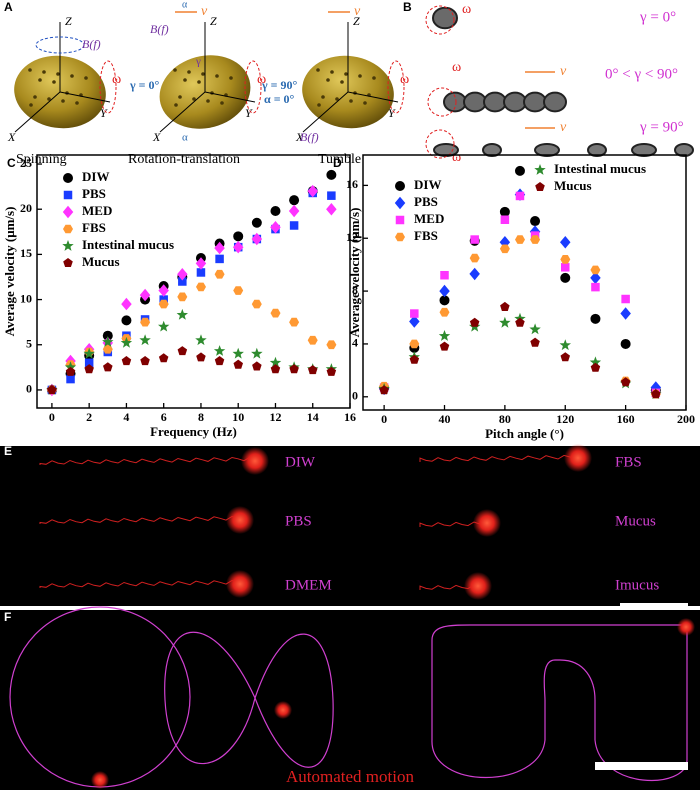 The width and height of the screenshot is (700, 790). What do you see at coordinates (193, 431) in the screenshot?
I see `x-axis-label: Frequency (Hz)` at bounding box center [193, 431].